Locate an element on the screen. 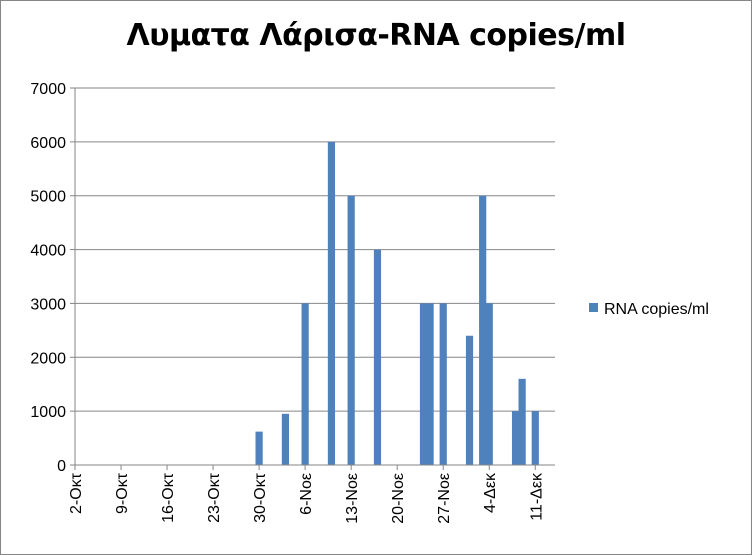 The height and width of the screenshot is (555, 752). y-tick-label: 2000 is located at coordinates (48, 358).